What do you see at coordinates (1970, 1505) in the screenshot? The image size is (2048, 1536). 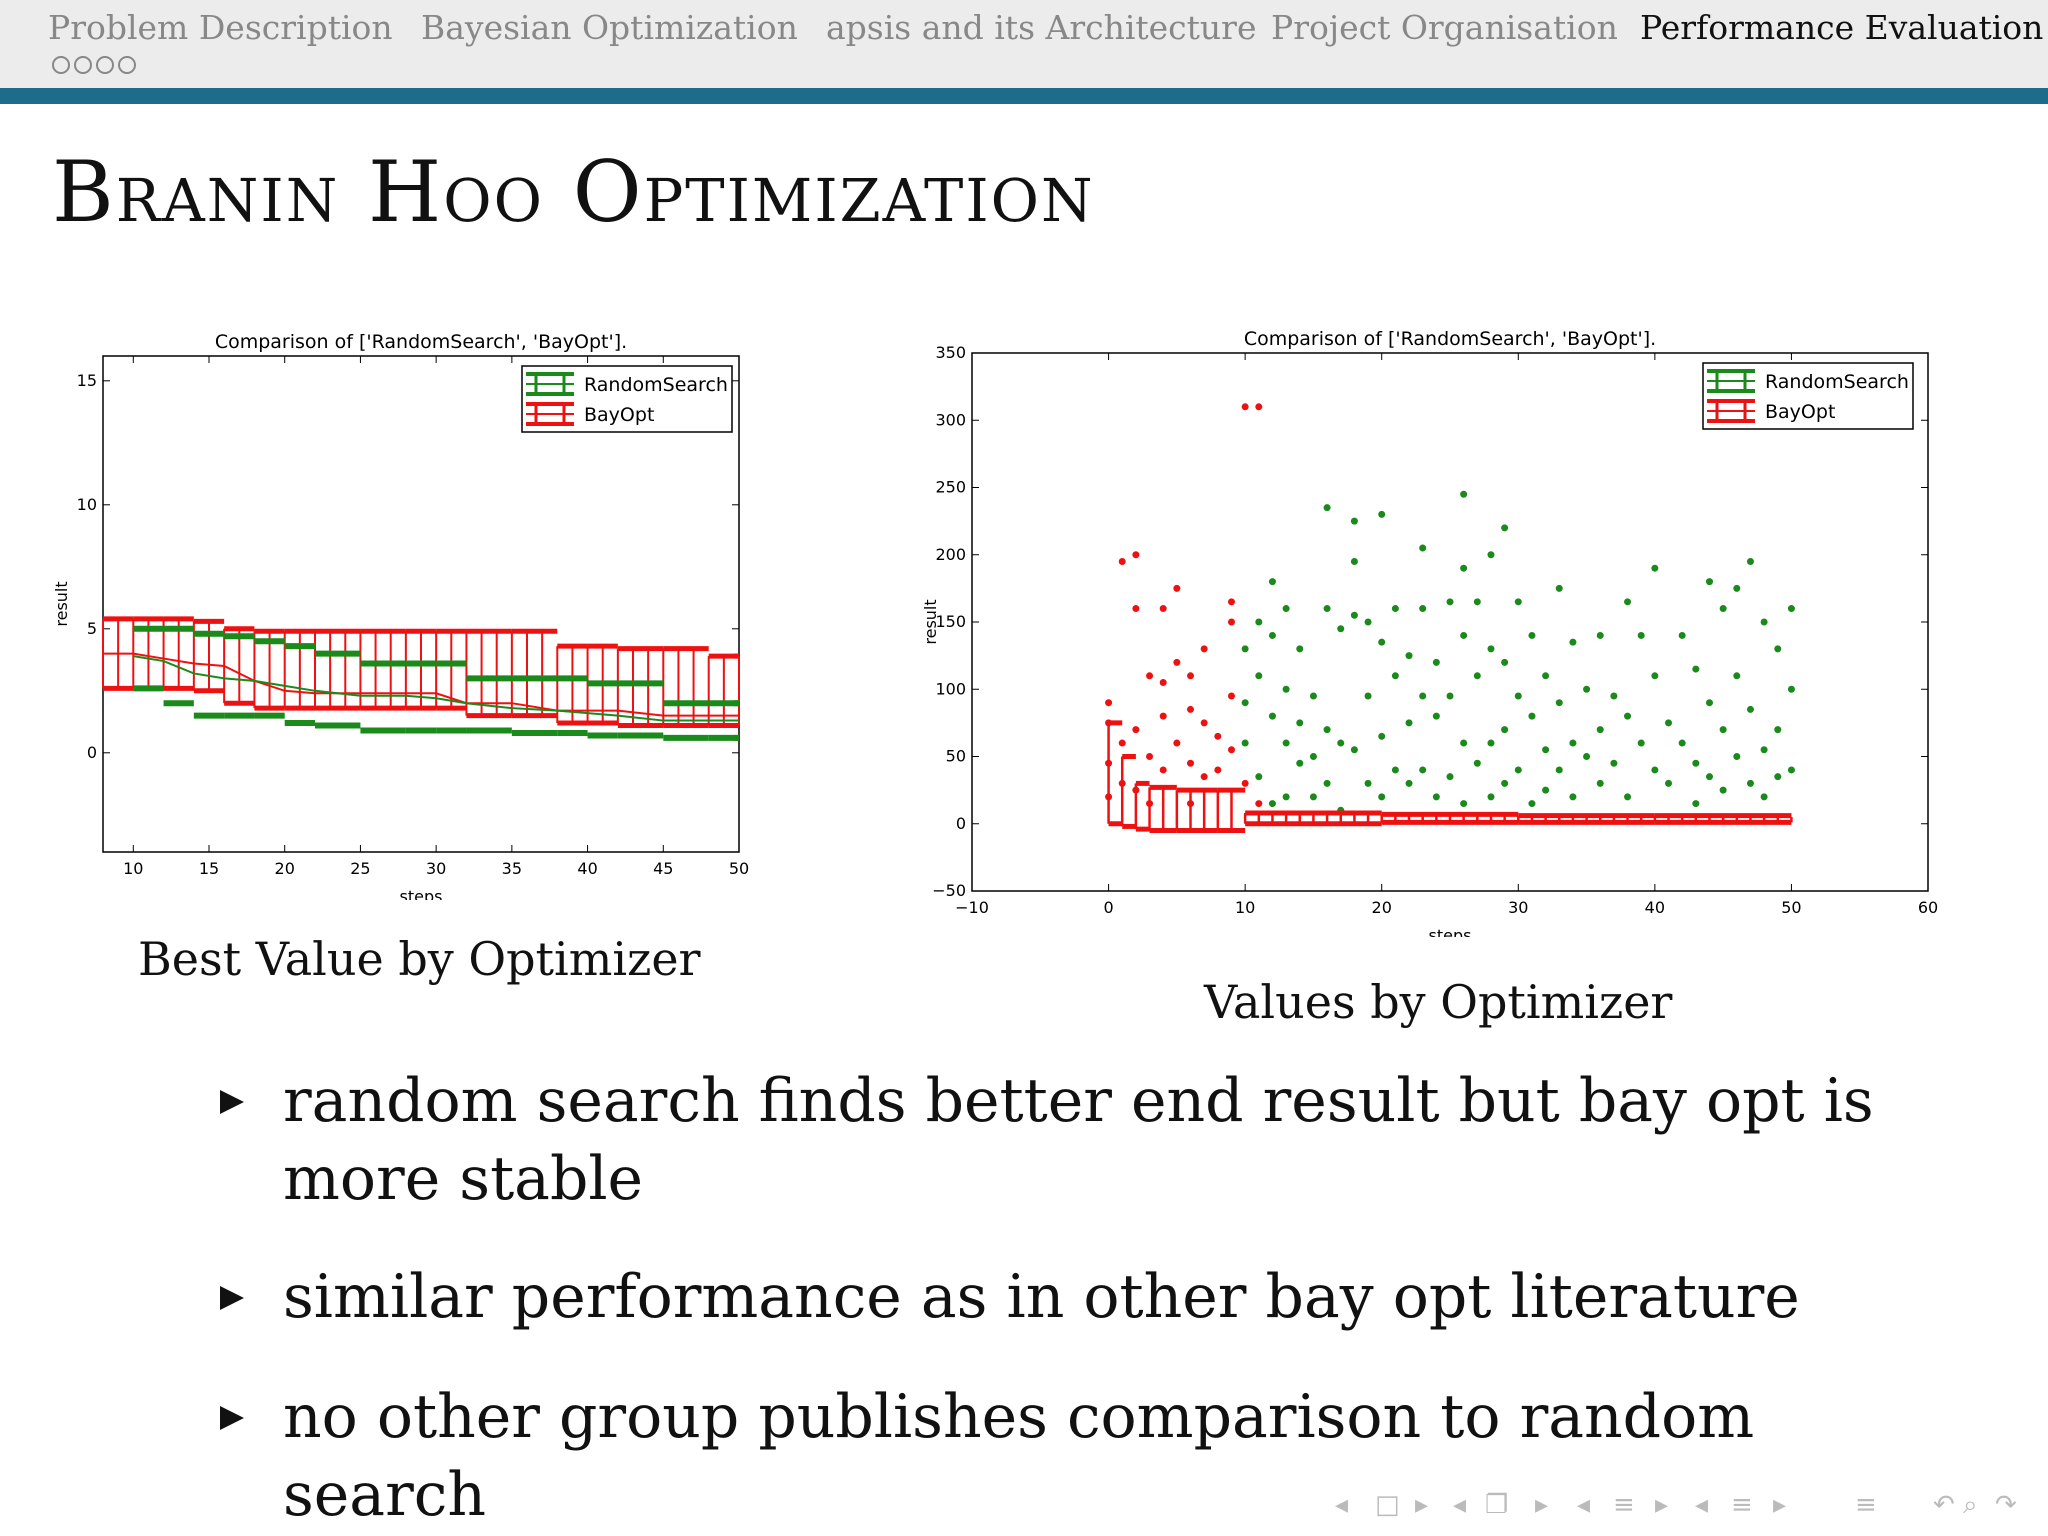 I see `search-icon: ⌕` at bounding box center [1970, 1505].